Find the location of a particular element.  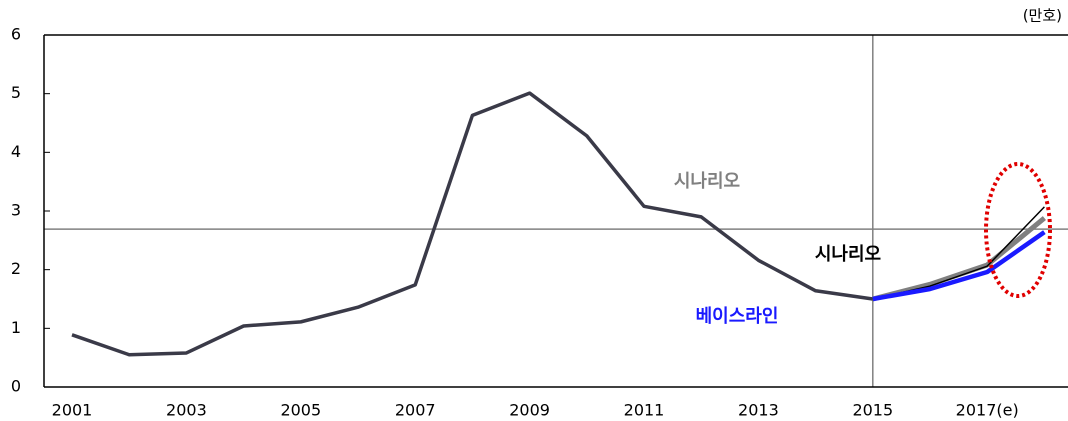

x-tick-label: 2013 is located at coordinates (758, 410).